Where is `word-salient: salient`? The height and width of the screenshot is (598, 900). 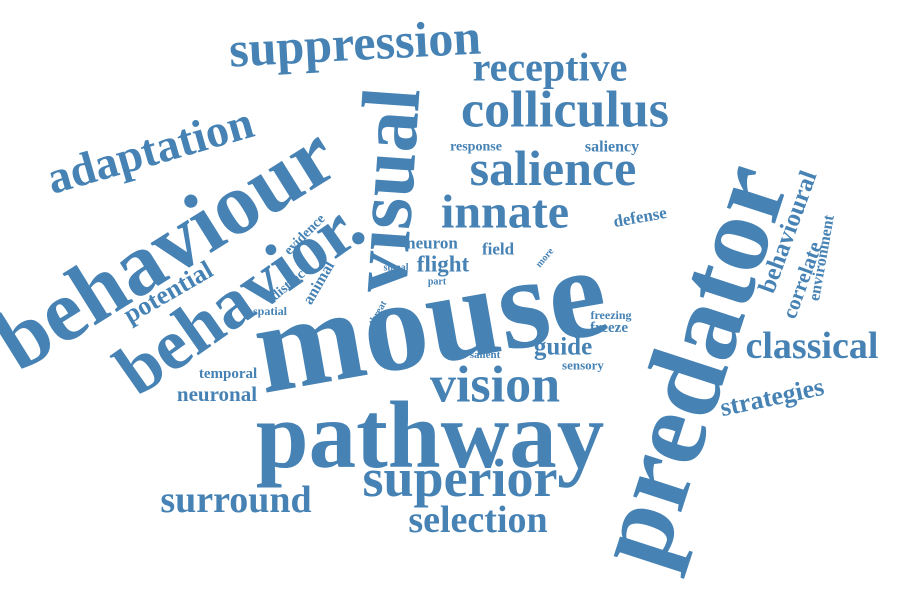
word-salient: salient is located at coordinates (485, 355).